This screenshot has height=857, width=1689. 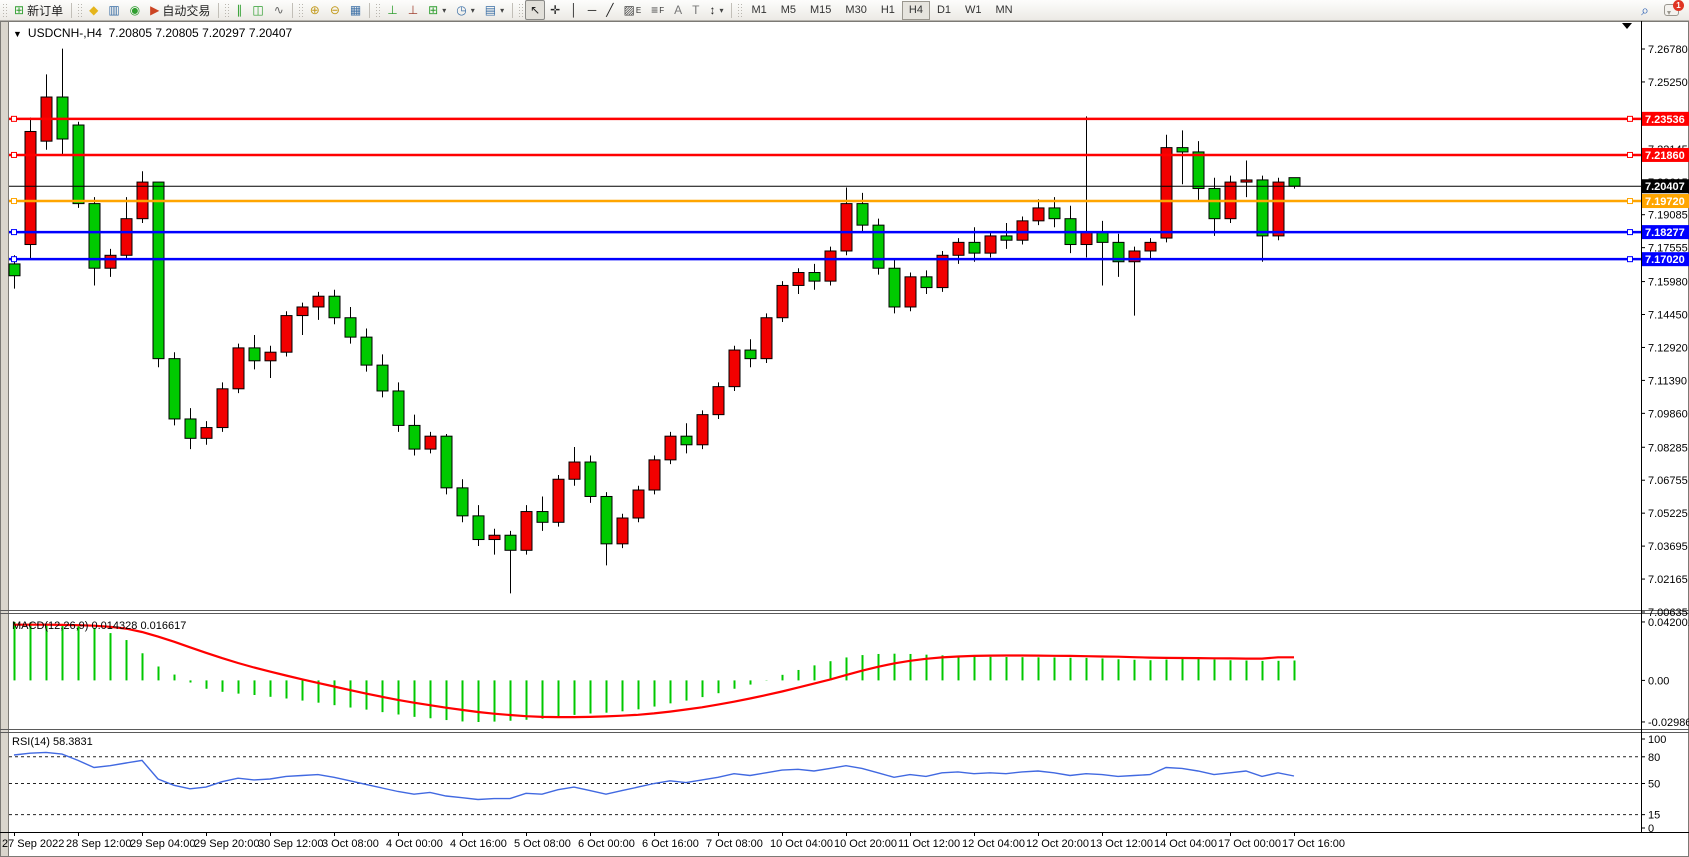 What do you see at coordinates (592, 10) in the screenshot?
I see `horizontal-line-button: ─` at bounding box center [592, 10].